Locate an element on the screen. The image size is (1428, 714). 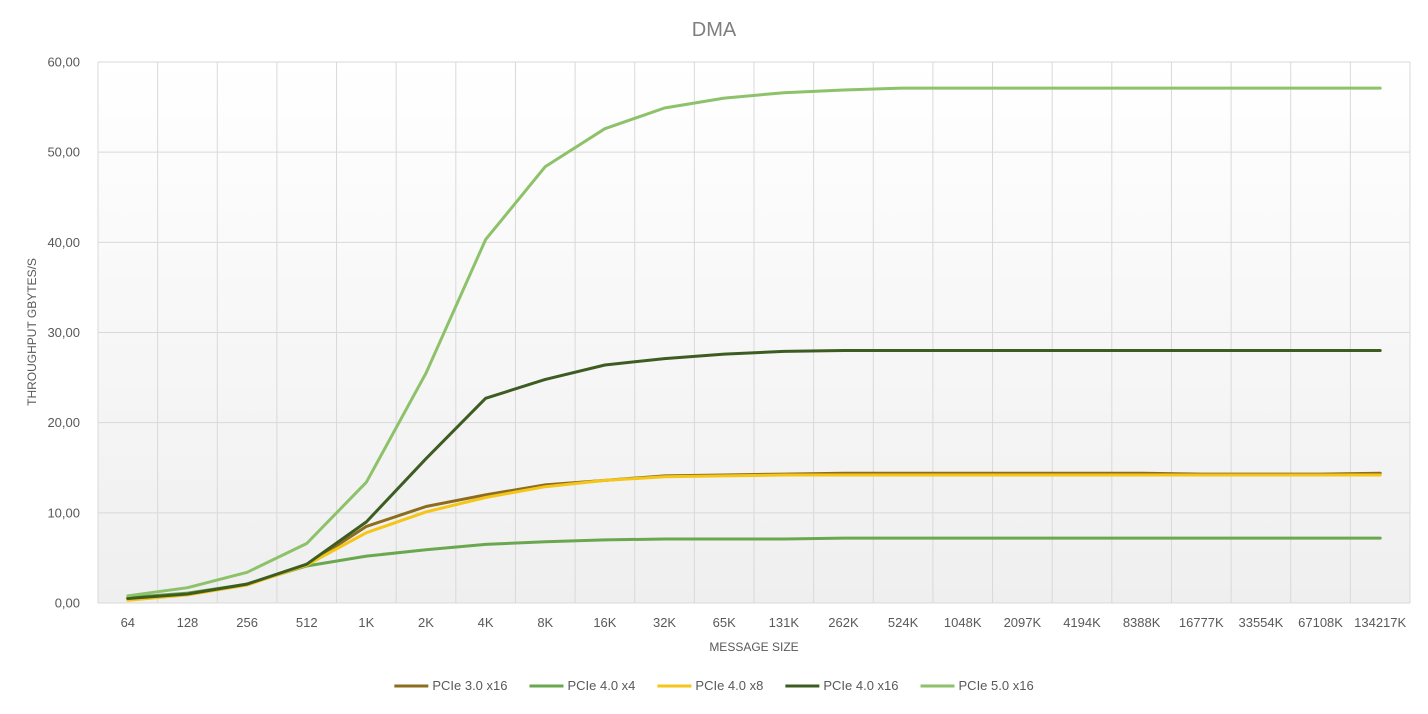
x-tick-label: 32K is located at coordinates (664, 622).